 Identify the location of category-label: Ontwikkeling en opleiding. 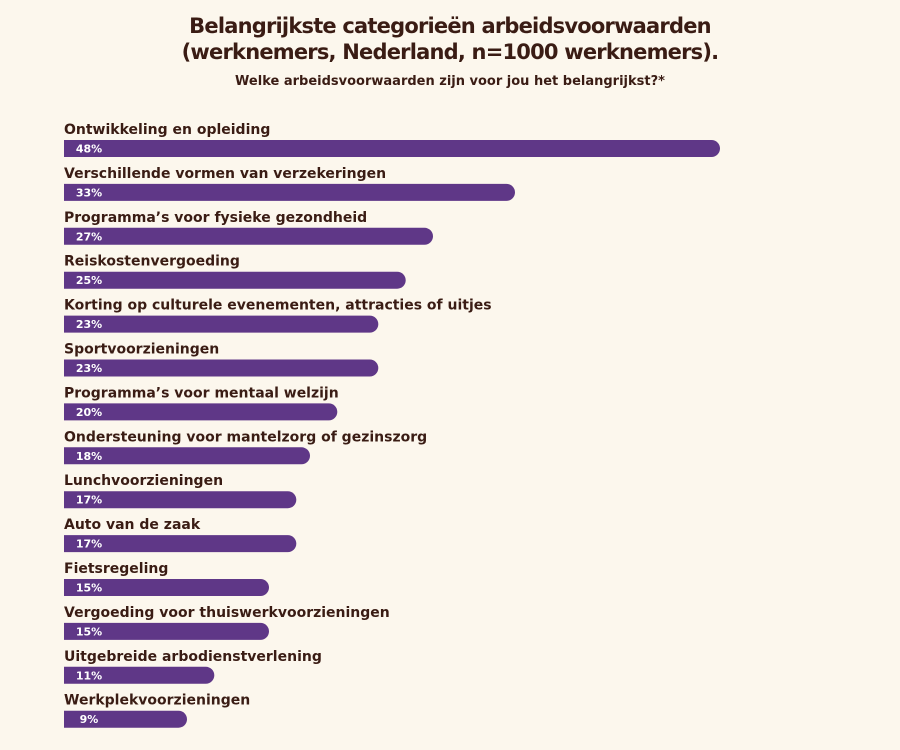
(167, 130).